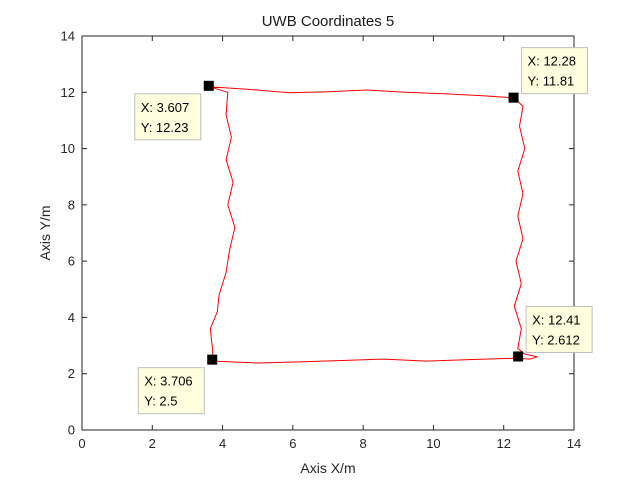 The height and width of the screenshot is (483, 617). Describe the element at coordinates (71, 373) in the screenshot. I see `y-tick-label: 2` at that location.